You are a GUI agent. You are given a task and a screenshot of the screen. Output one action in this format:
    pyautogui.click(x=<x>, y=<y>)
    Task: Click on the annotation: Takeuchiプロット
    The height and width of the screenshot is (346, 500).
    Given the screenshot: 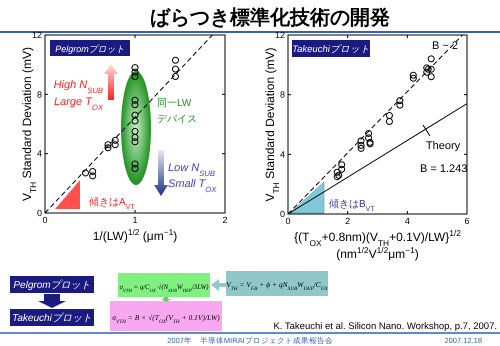 What is the action you would take?
    pyautogui.click(x=331, y=49)
    